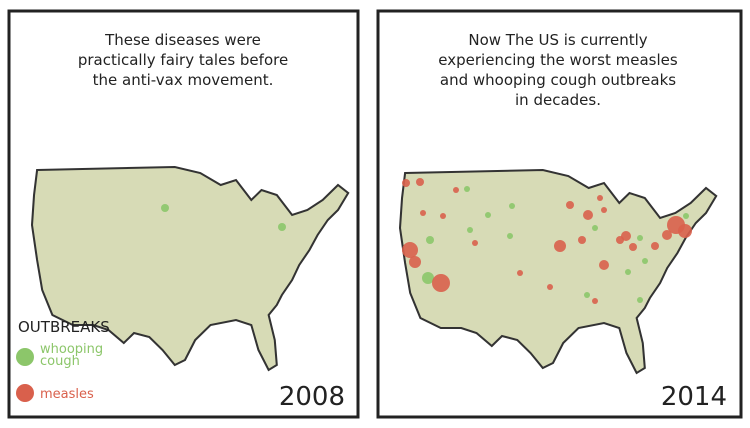 This screenshot has width=750, height=428. Describe the element at coordinates (694, 397) in the screenshot. I see `year: 2014` at that location.